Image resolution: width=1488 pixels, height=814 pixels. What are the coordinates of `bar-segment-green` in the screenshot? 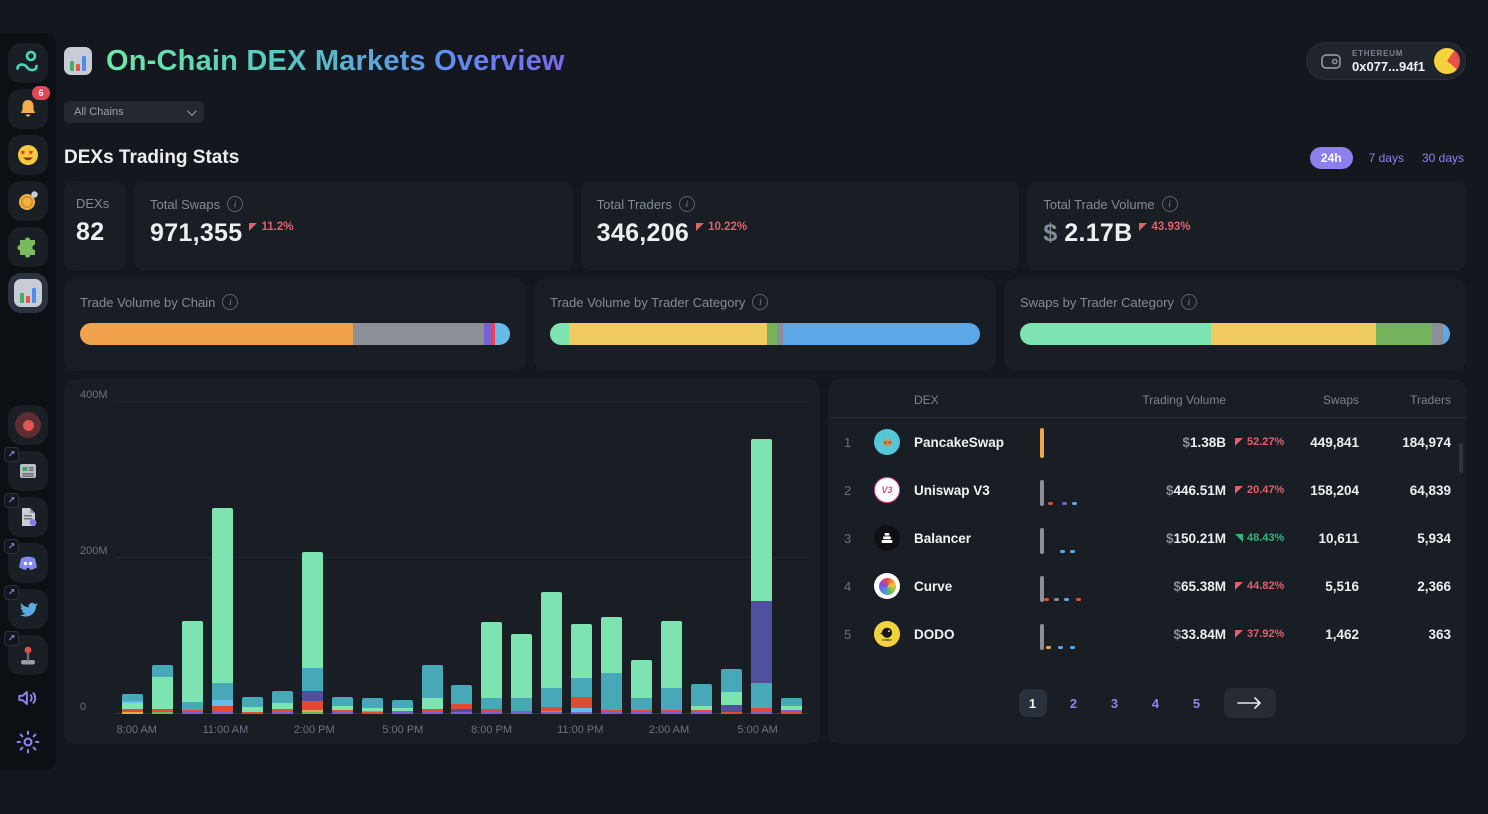 It's located at (372, 711).